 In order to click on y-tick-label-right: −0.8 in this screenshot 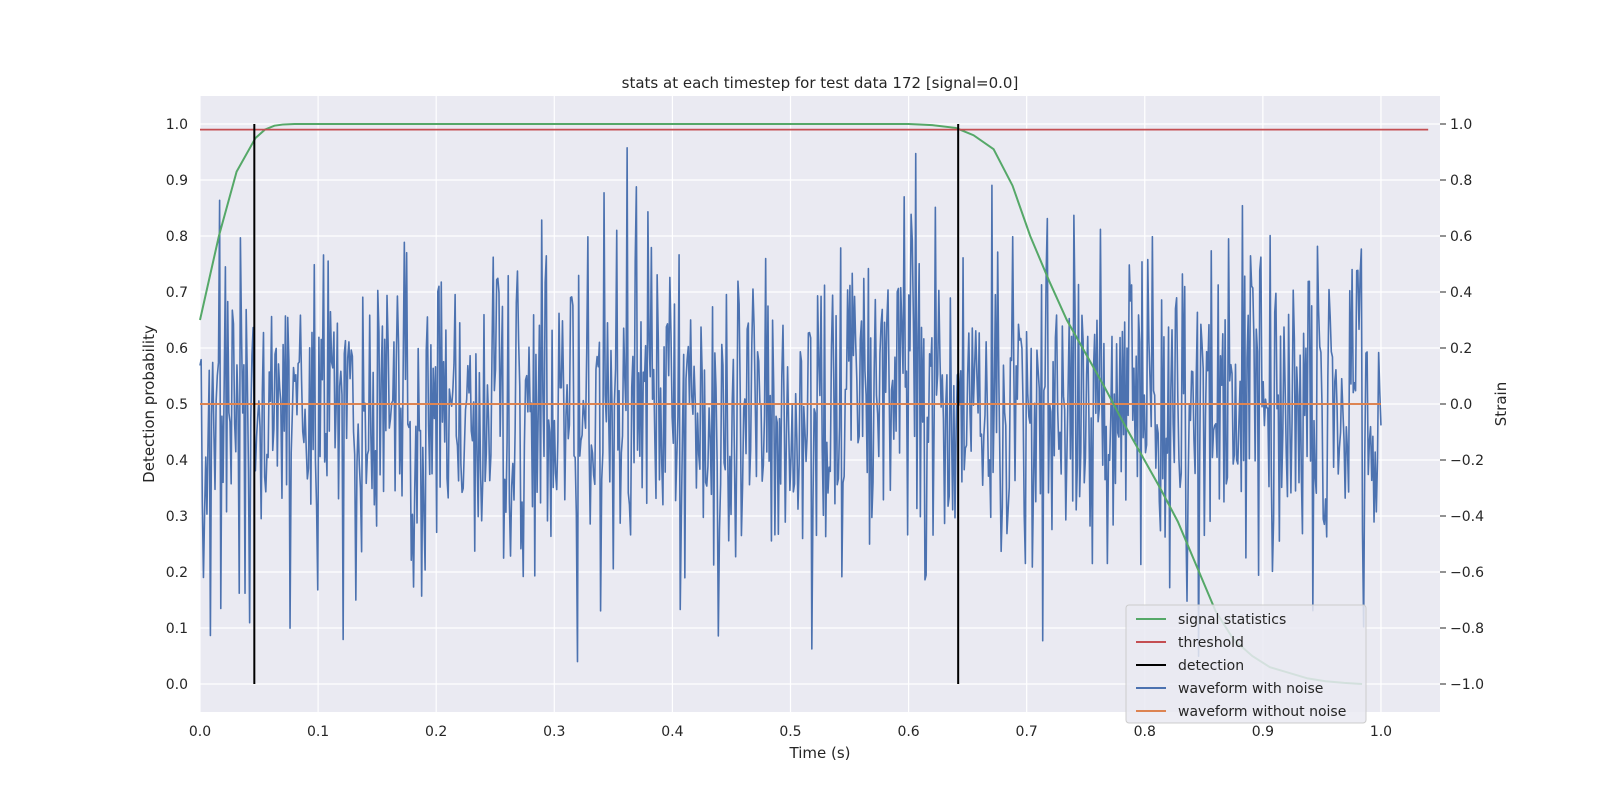, I will do `click(1467, 629)`.